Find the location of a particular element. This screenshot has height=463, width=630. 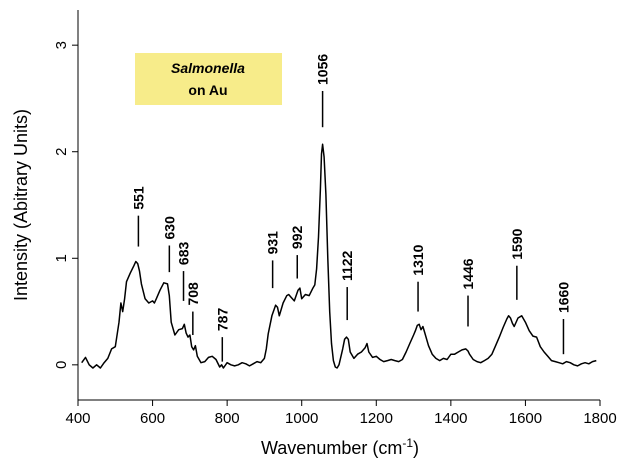

peak-label: 1122 is located at coordinates (347, 265).